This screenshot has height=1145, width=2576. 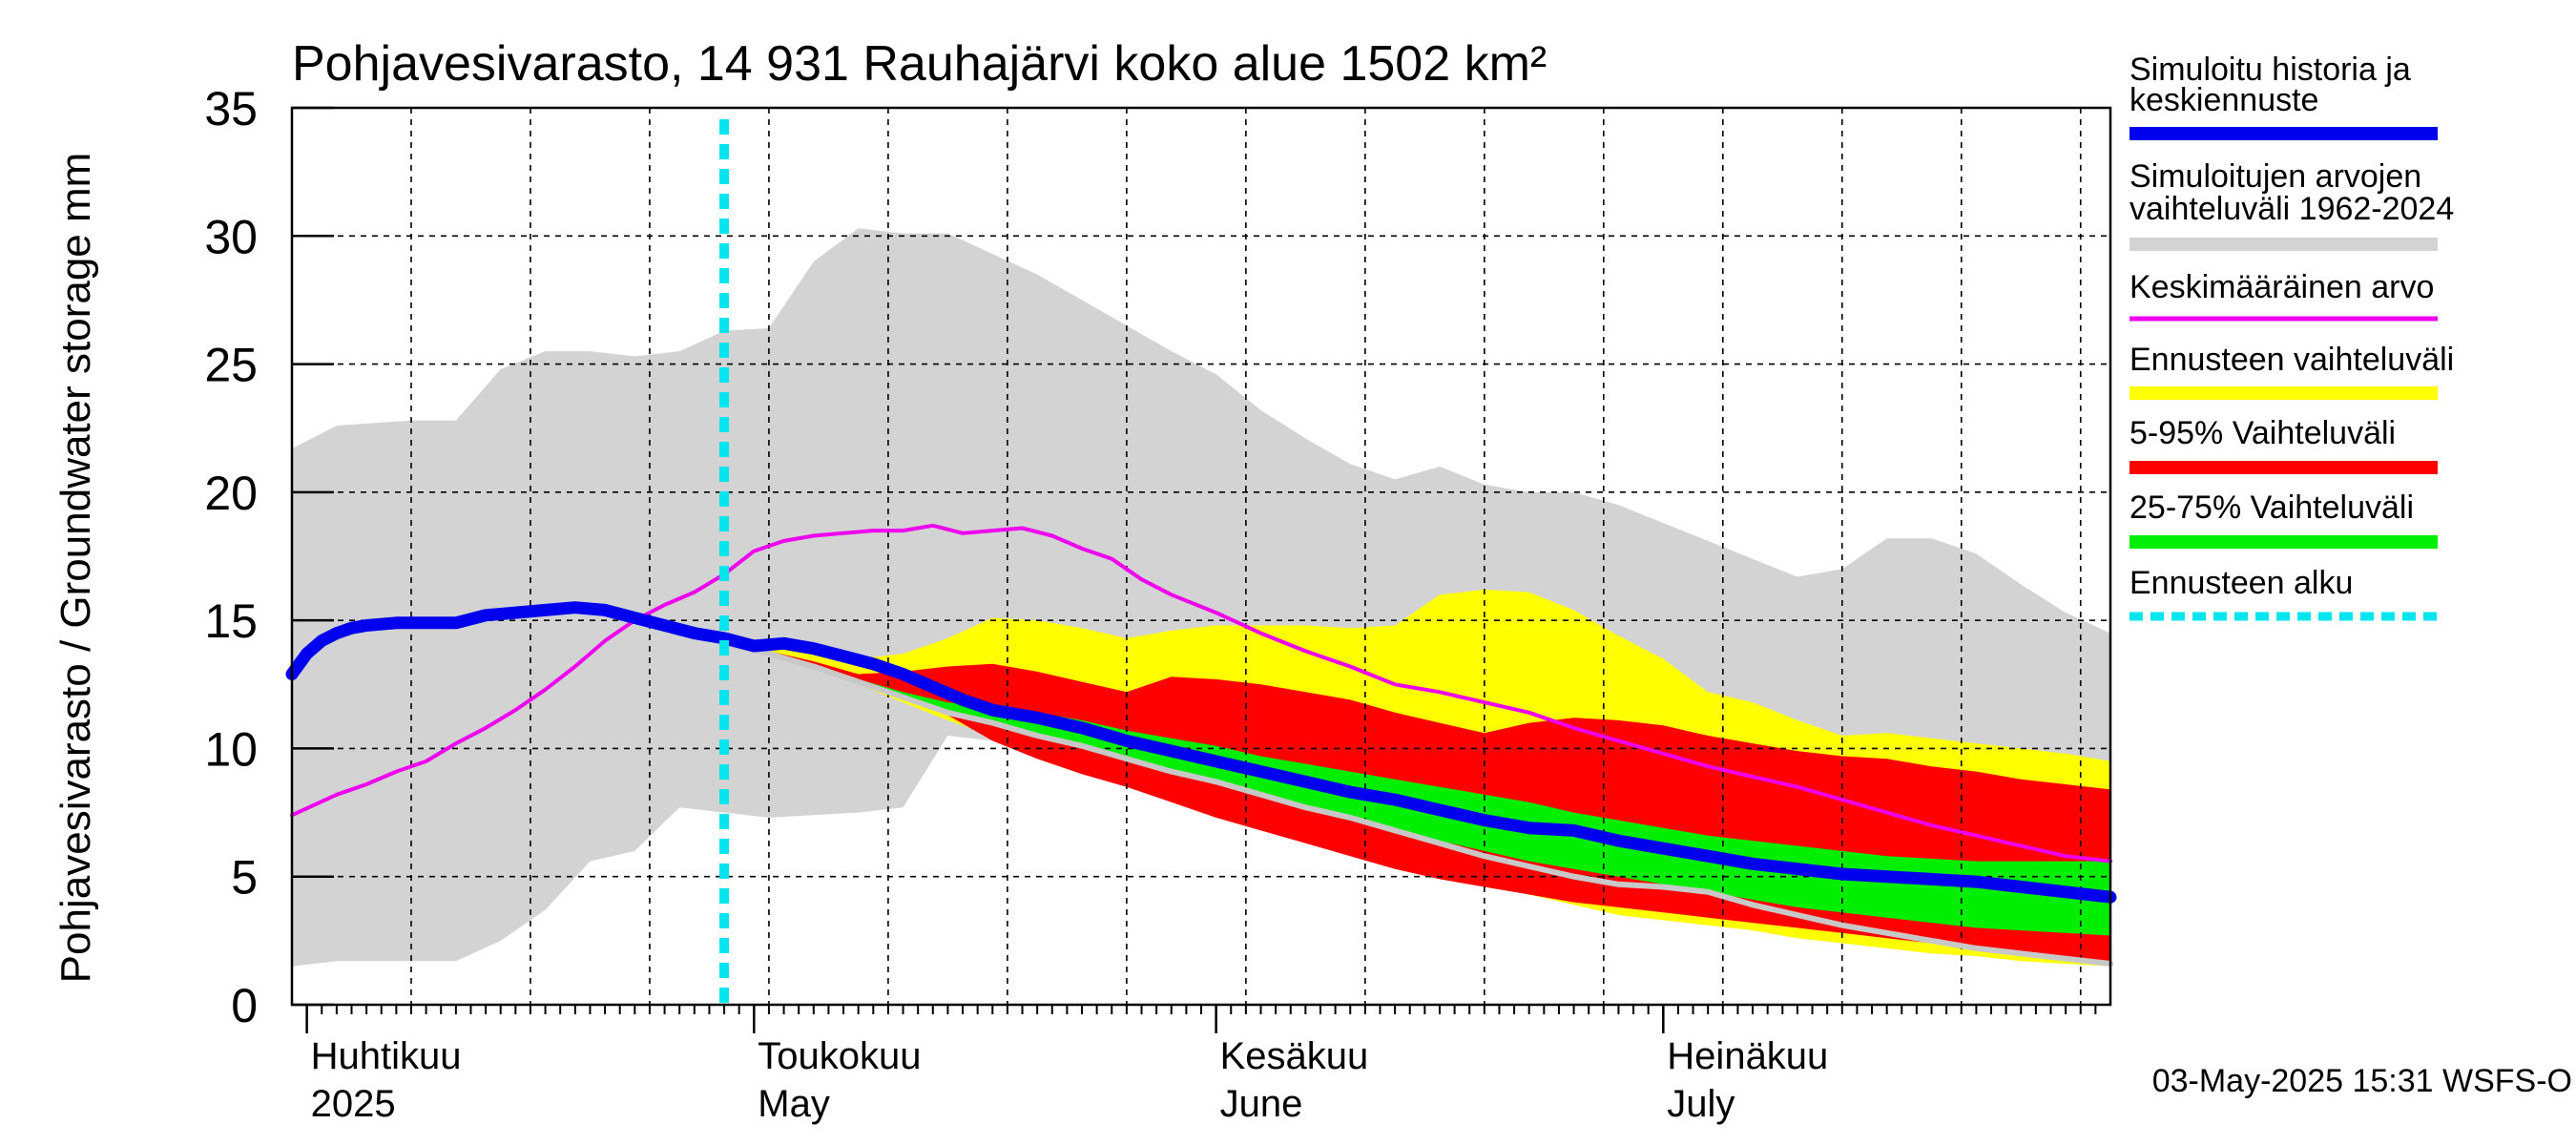 I want to click on y-tick-label: 30, so click(x=231, y=237).